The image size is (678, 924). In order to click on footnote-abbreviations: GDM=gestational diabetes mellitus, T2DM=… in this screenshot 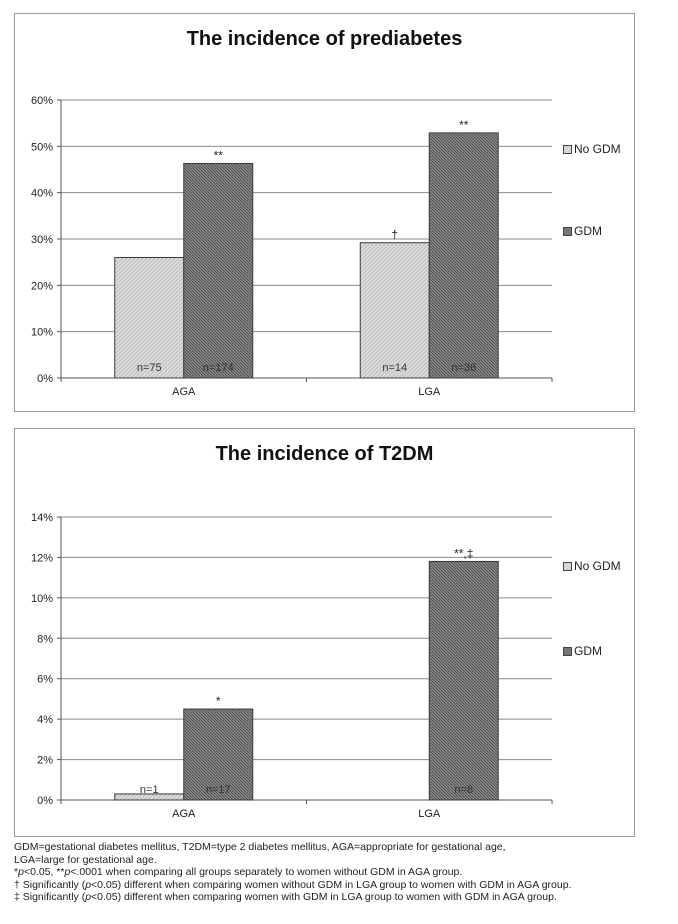, I will do `click(260, 847)`.